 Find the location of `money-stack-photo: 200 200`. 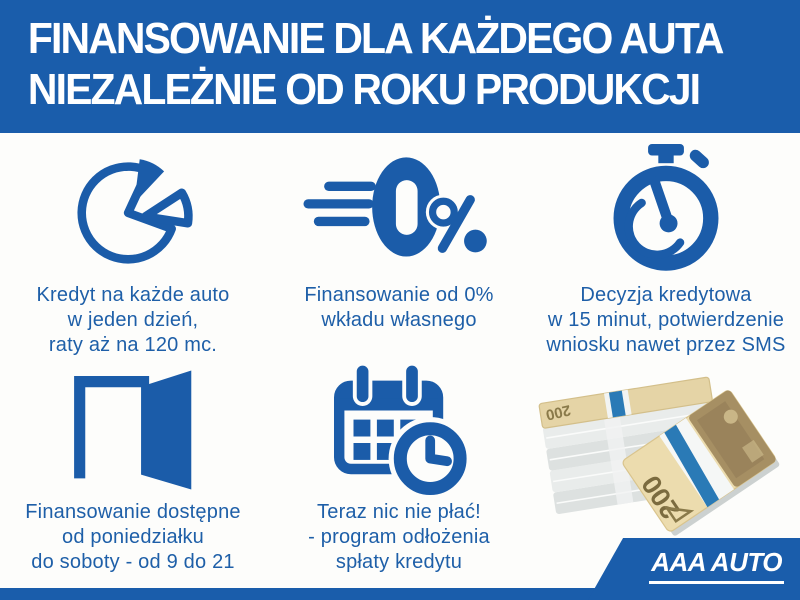

money-stack-photo: 200 200 is located at coordinates (666, 472).